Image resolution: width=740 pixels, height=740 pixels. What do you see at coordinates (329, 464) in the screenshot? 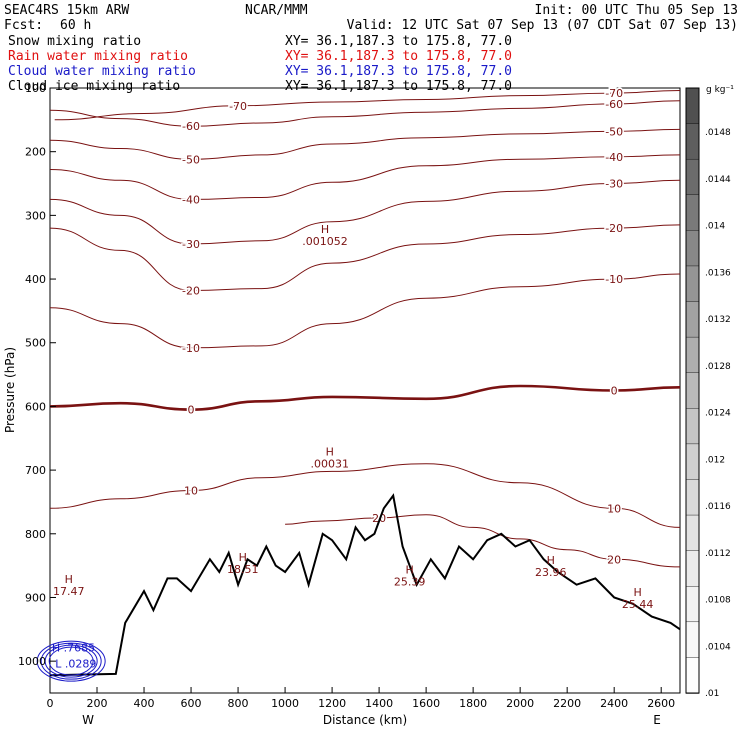
I see `maximum-value: .00031` at bounding box center [329, 464].